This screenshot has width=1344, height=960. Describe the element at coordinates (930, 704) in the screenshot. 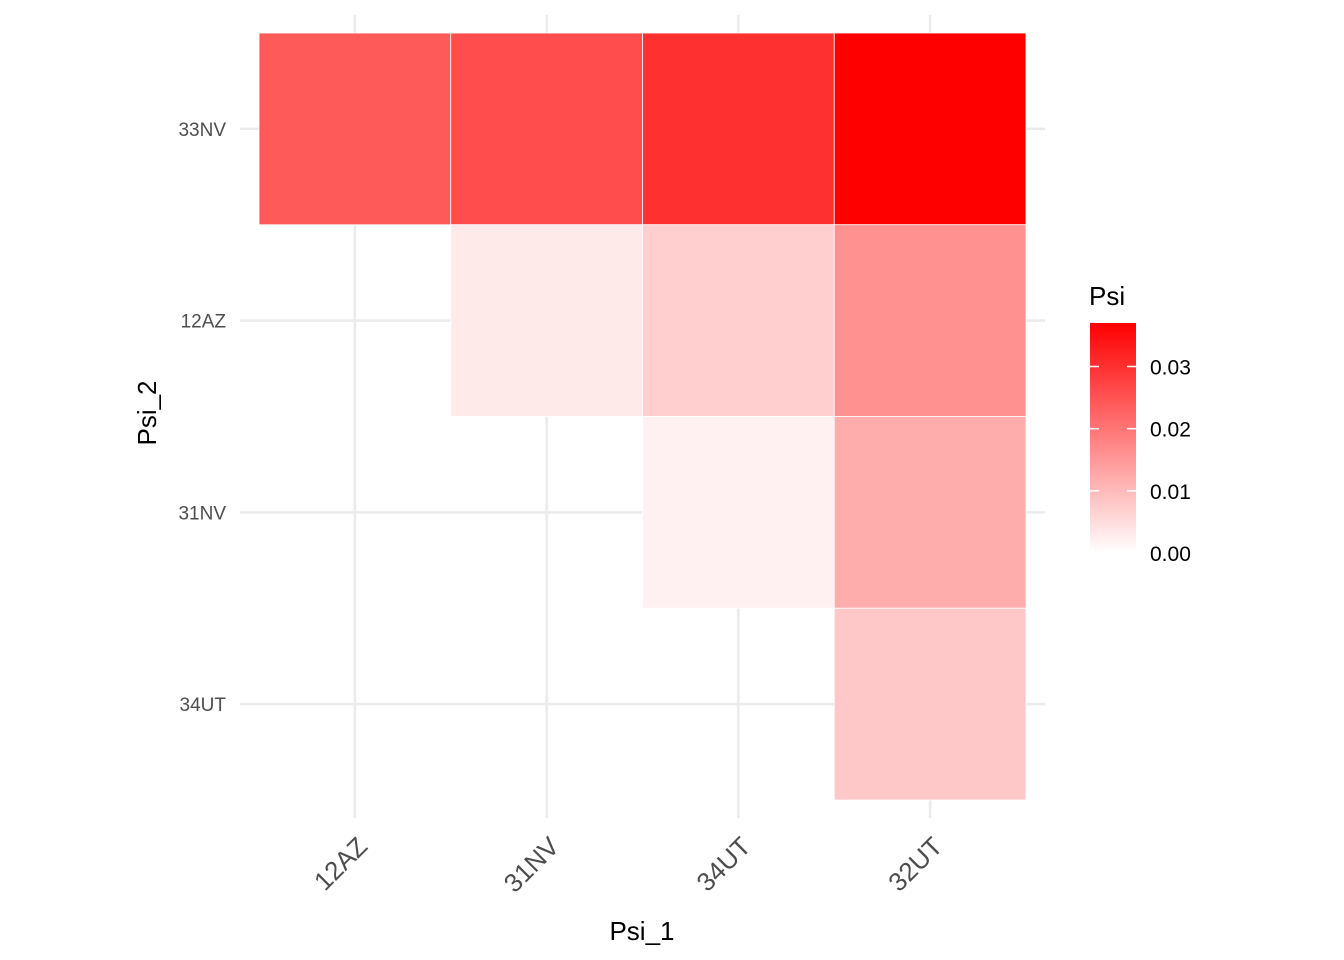

I see `heatmap-cell-32UT-34UT` at that location.